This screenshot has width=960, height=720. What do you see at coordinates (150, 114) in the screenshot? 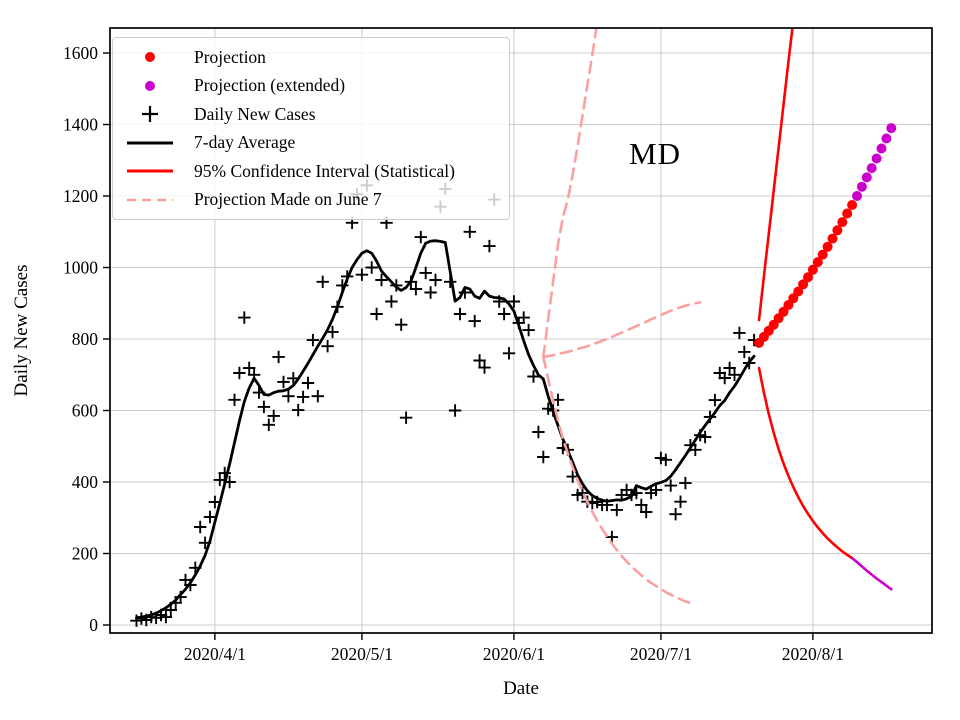
I see `legend-plus-icon` at bounding box center [150, 114].